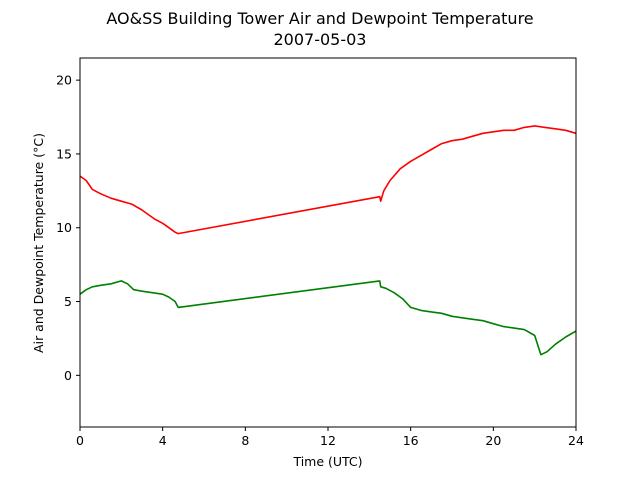 This screenshot has width=640, height=480. What do you see at coordinates (411, 440) in the screenshot?
I see `x-tick-label: 16` at bounding box center [411, 440].